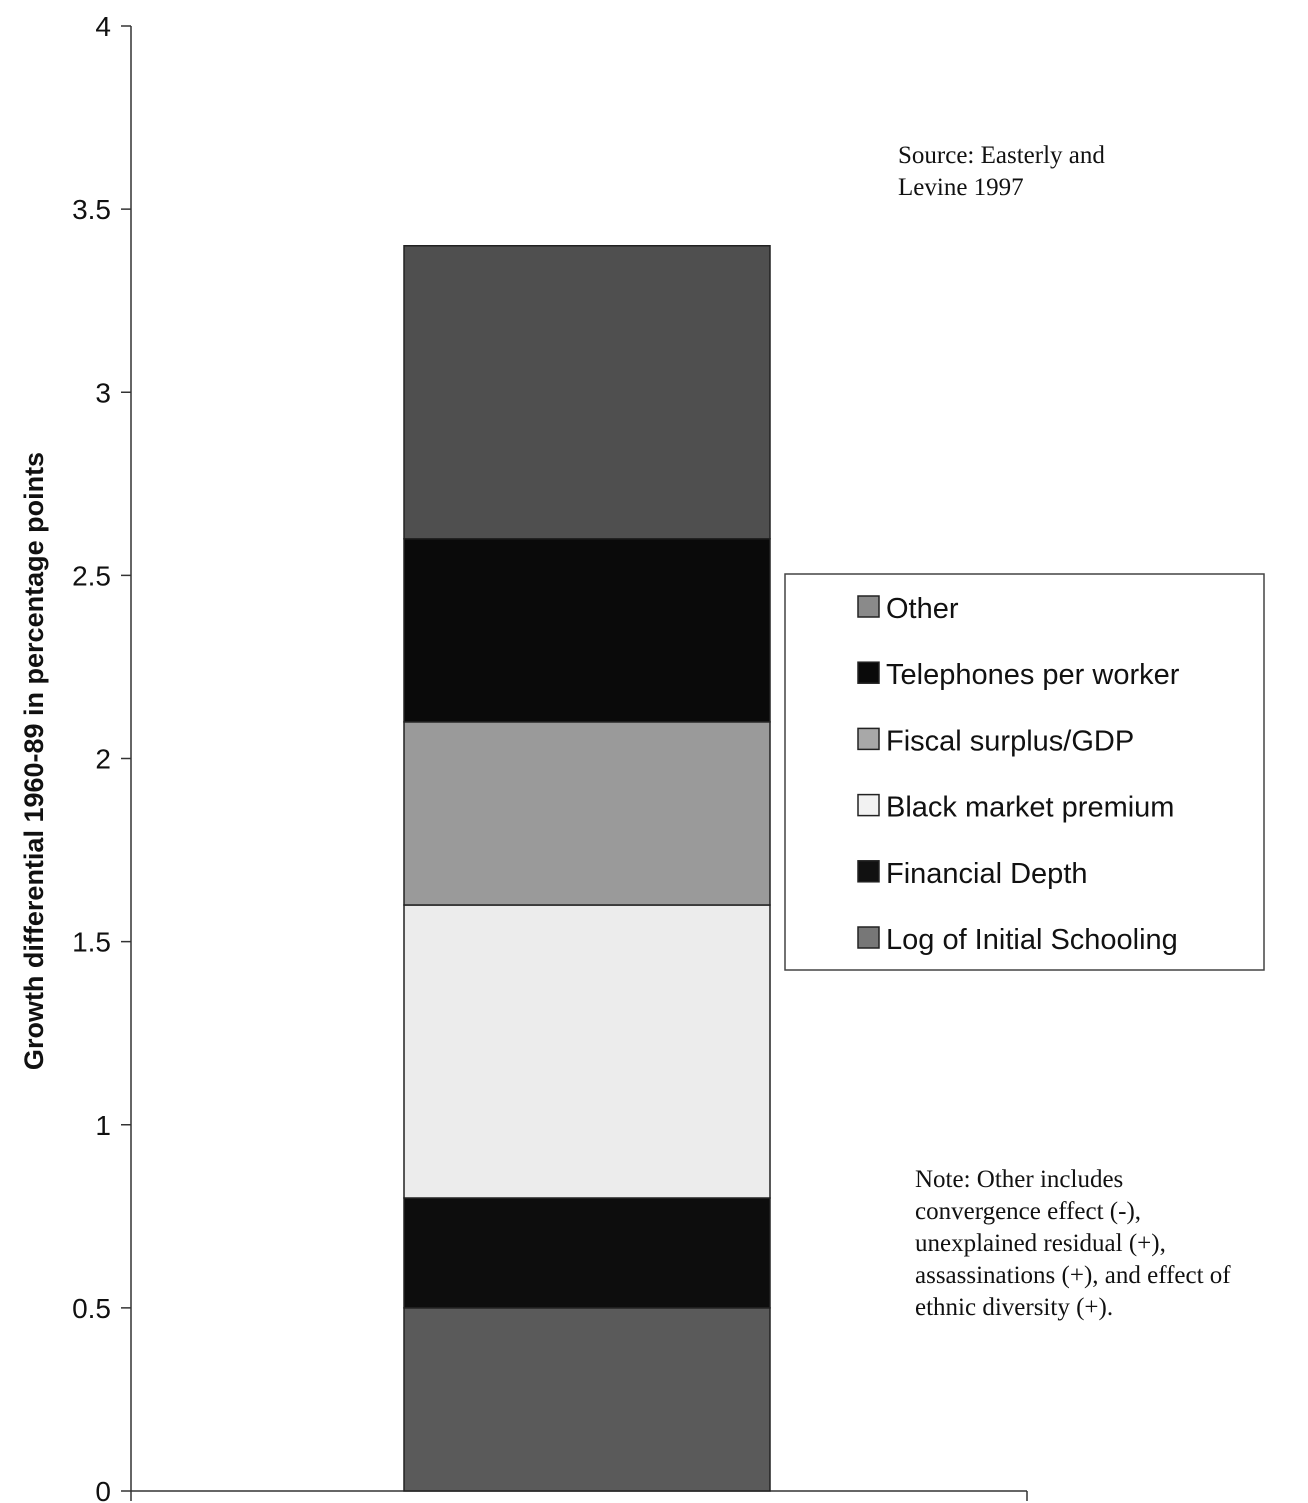 Image resolution: width=1308 pixels, height=1503 pixels. What do you see at coordinates (1014, 1307) in the screenshot?
I see `other-note-line: ethnic diversity (+).` at bounding box center [1014, 1307].